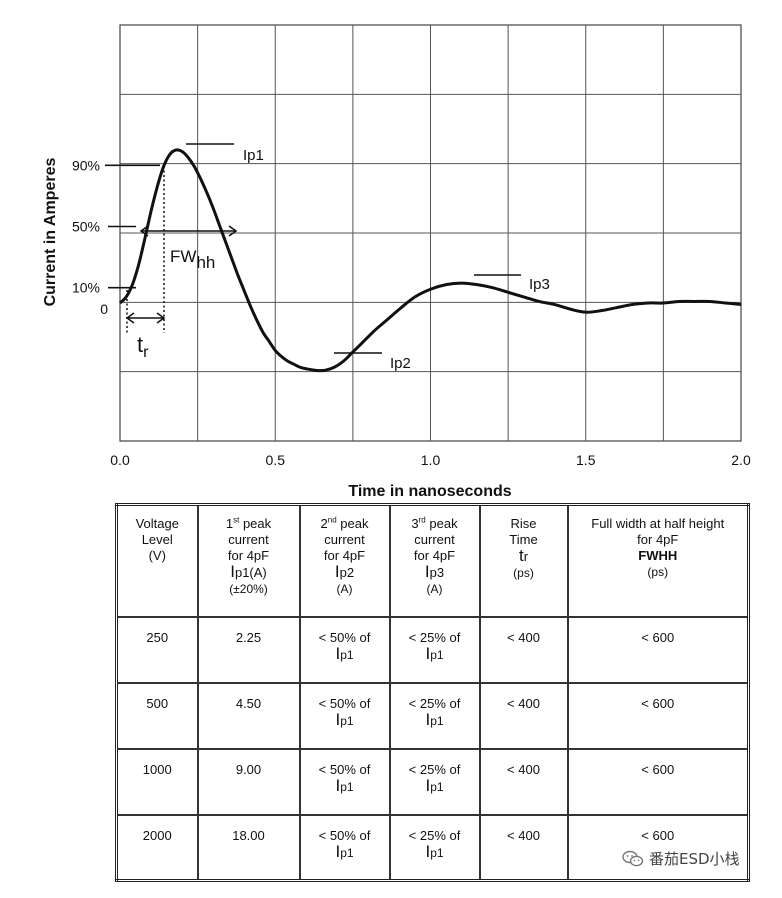  What do you see at coordinates (741, 460) in the screenshot?
I see `x-tick-label: 2.0` at bounding box center [741, 460].